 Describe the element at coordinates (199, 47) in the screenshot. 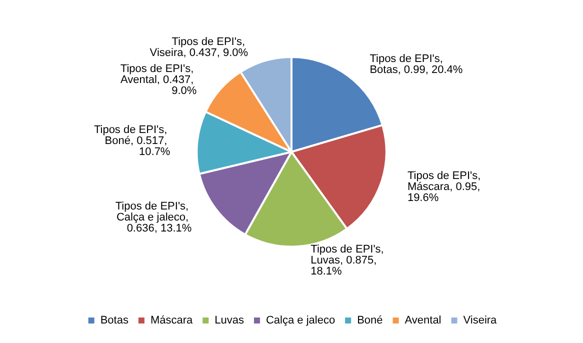

I see `data-label: Tipos de EPI's, Viseira, 0.437, 9.0%` at that location.